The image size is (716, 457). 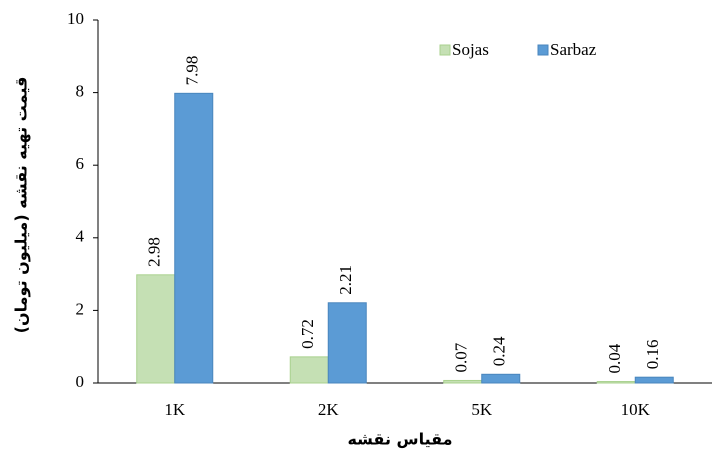 What do you see at coordinates (307, 334) in the screenshot?
I see `value-label: 0.72` at bounding box center [307, 334].